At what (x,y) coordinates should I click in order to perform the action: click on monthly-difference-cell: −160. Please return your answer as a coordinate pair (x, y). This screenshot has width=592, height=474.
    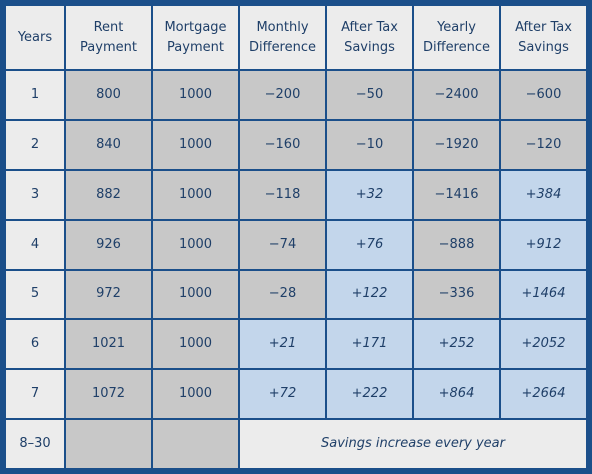
    Looking at the image, I should click on (282, 144).